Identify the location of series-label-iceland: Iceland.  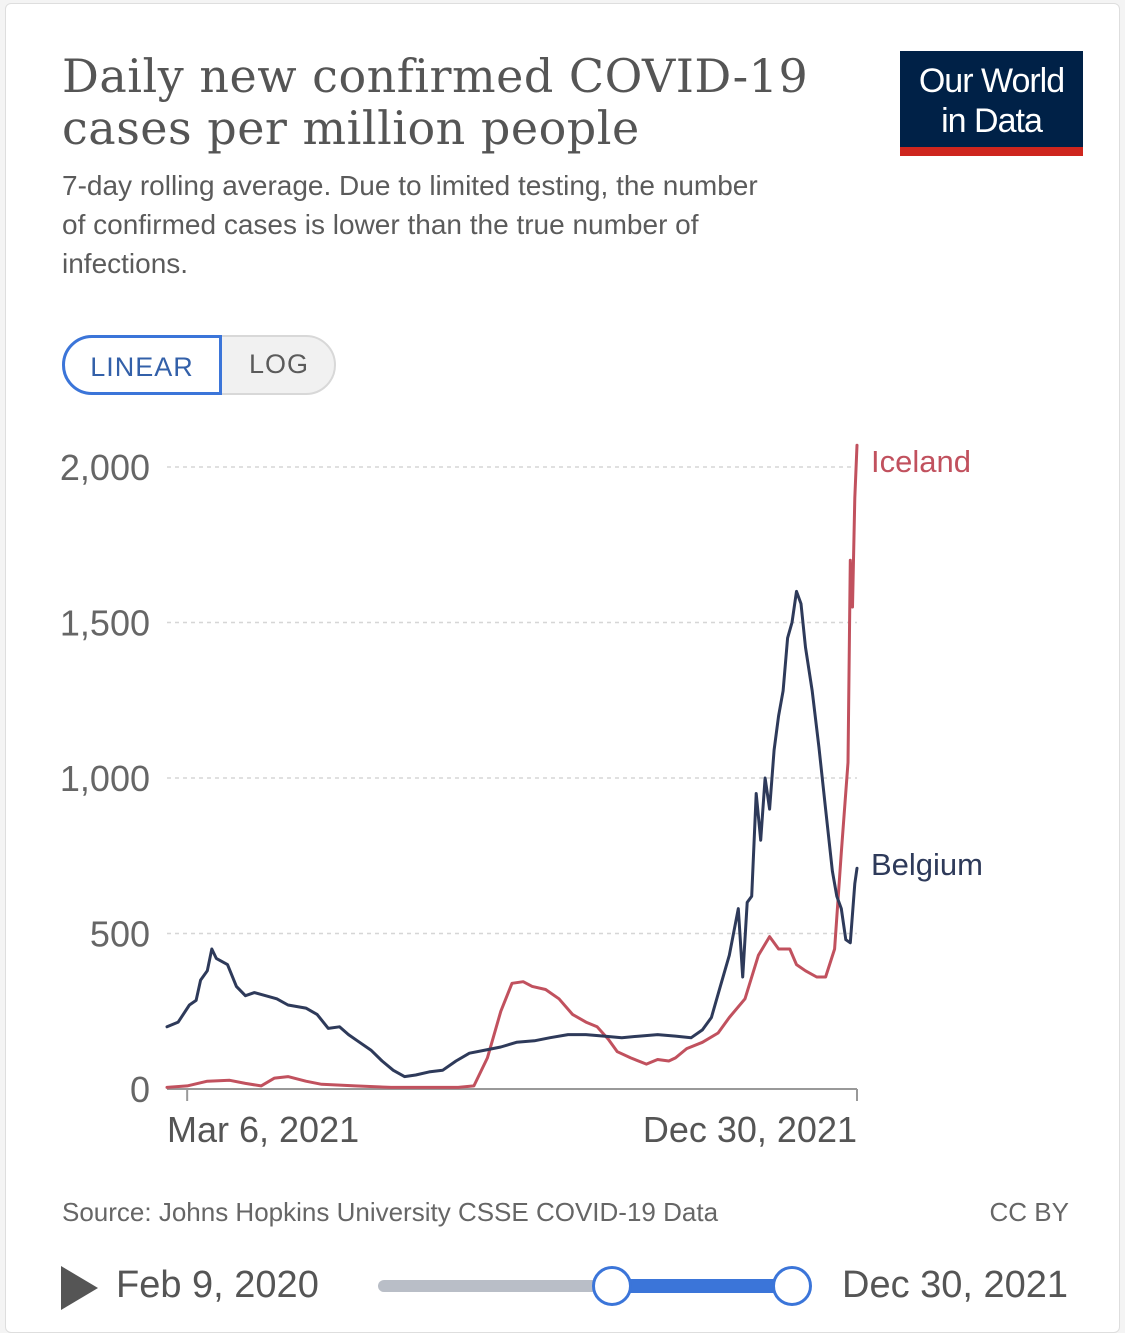
(921, 461).